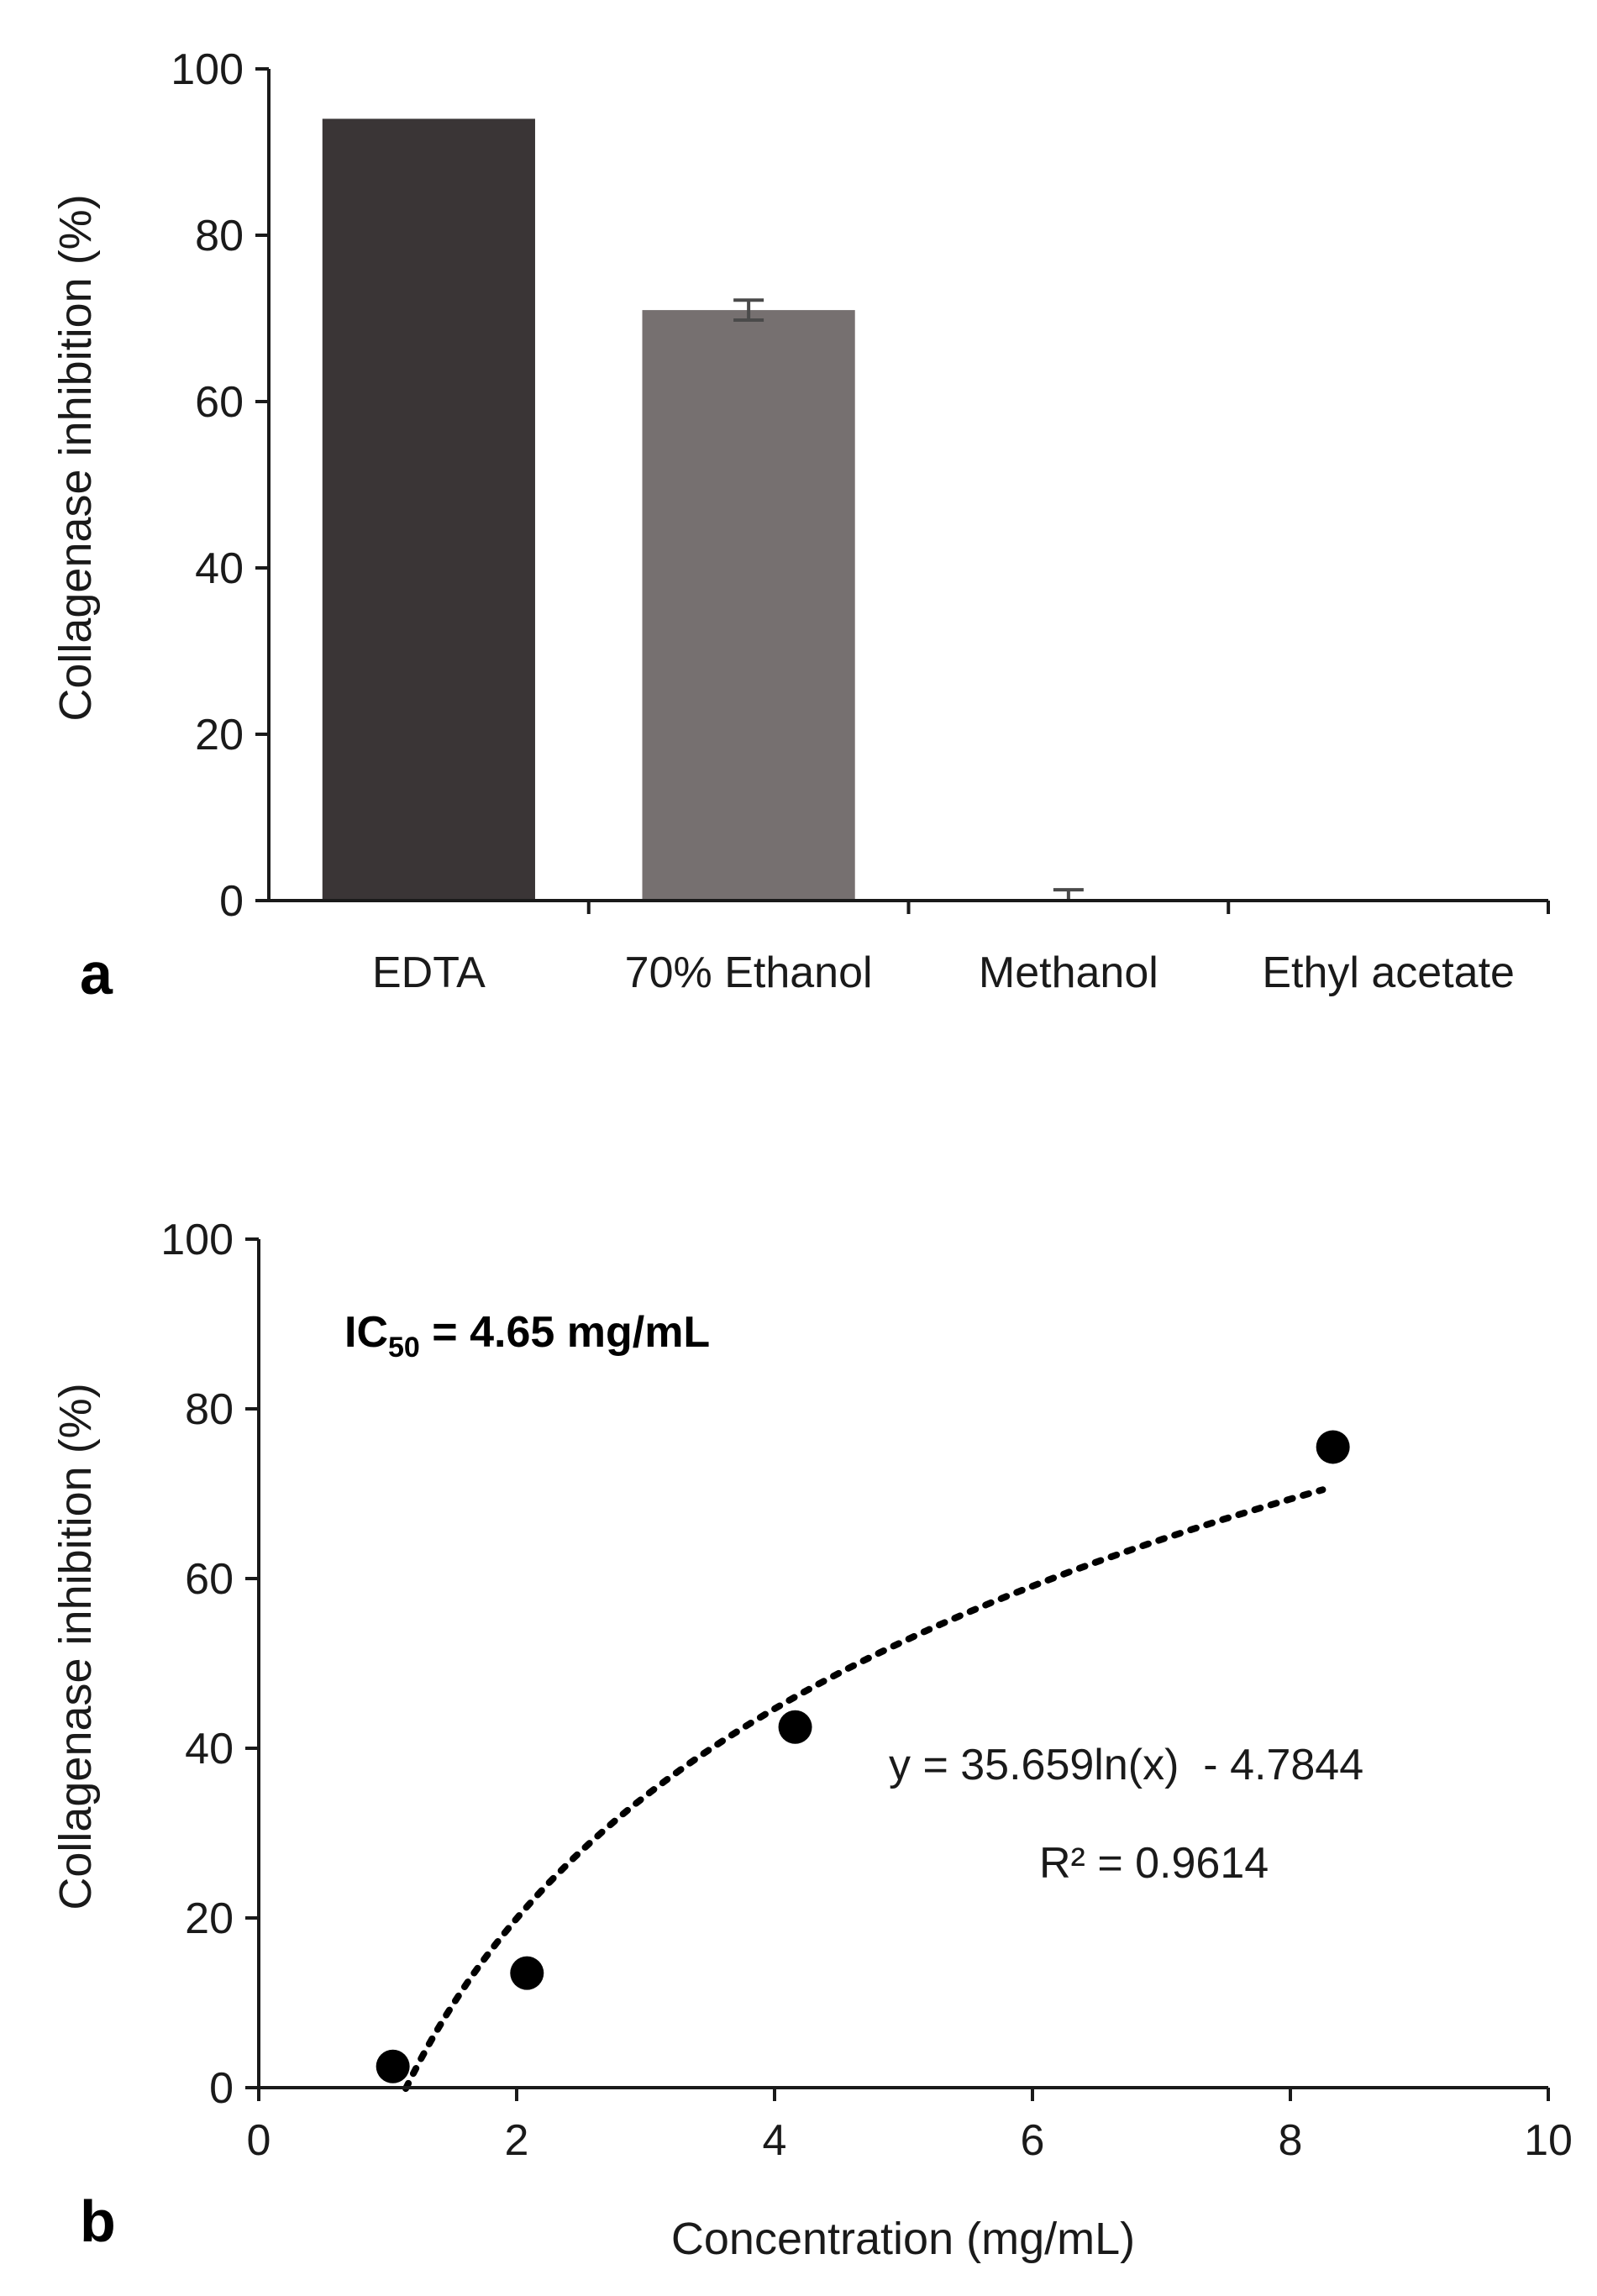 The width and height of the screenshot is (1597, 2296). Describe the element at coordinates (220, 485) in the screenshot. I see `panel-a-y-ticks: 0 20 40 60 80 100` at that location.